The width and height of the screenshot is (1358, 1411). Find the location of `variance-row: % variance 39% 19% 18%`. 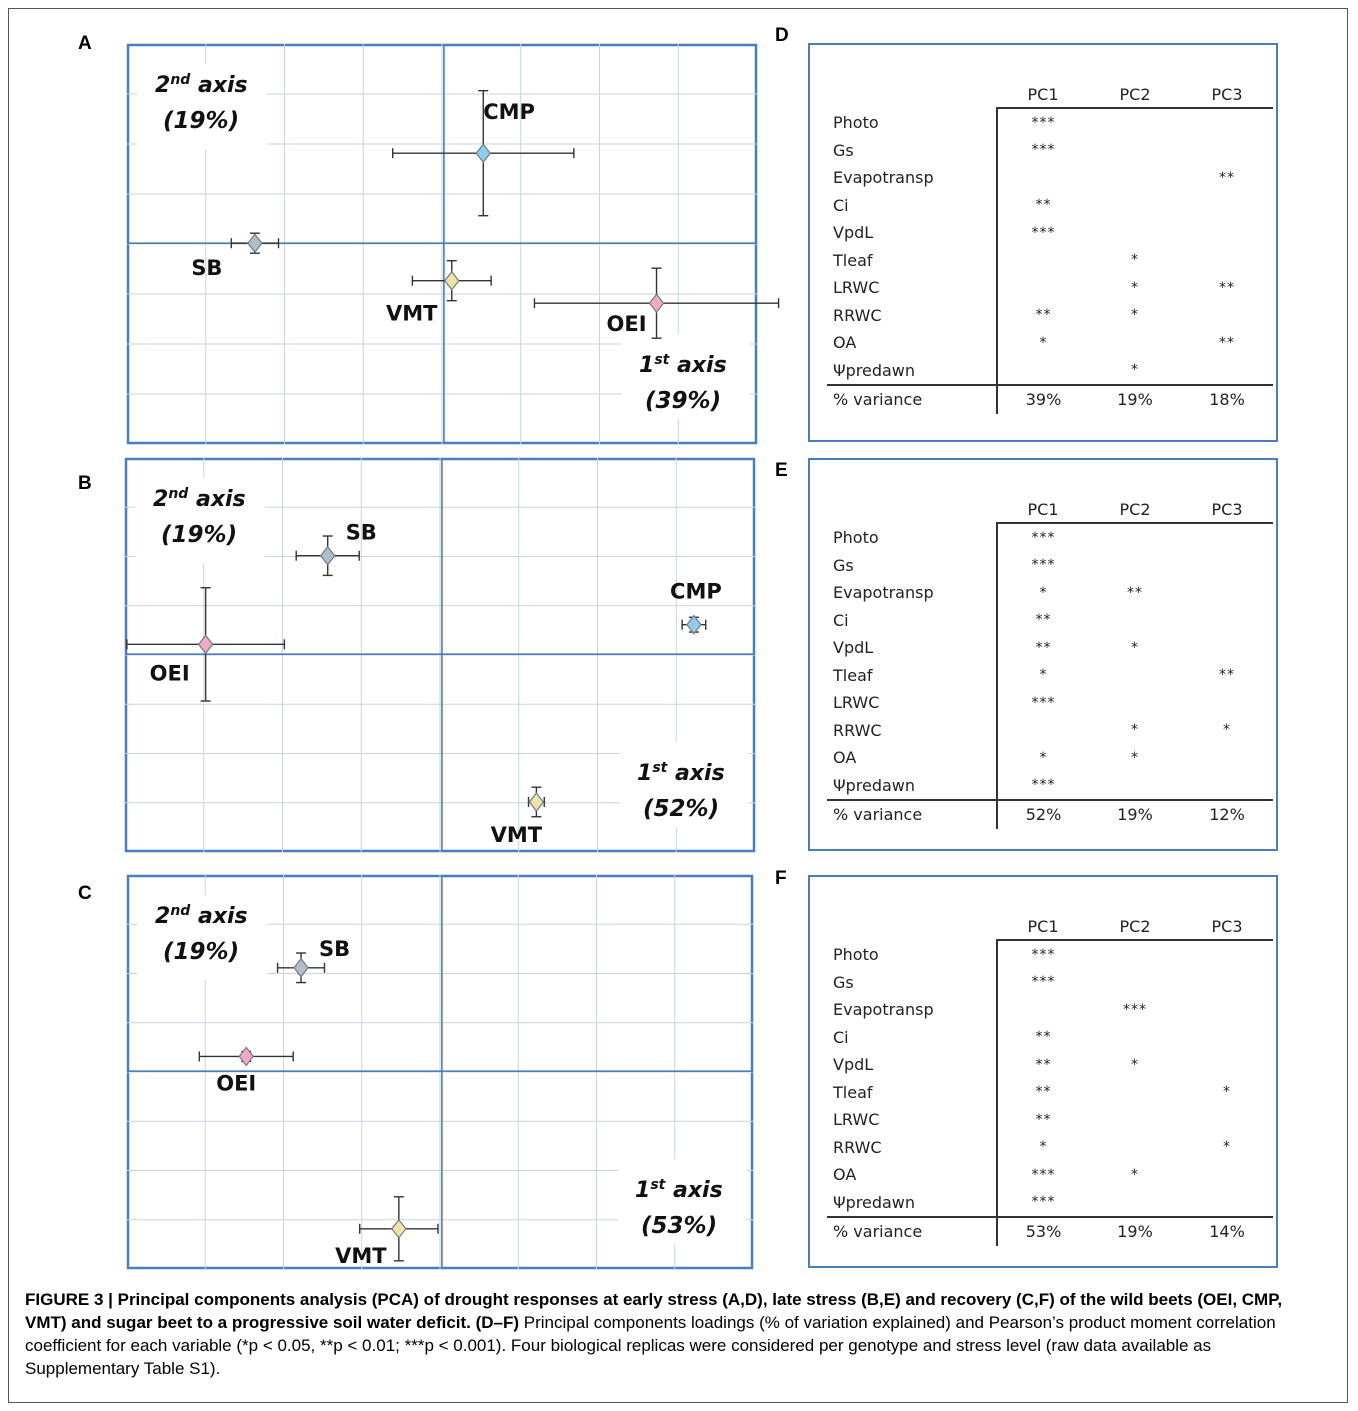

variance-row: % variance 39% 19% 18% is located at coordinates (1050, 399).